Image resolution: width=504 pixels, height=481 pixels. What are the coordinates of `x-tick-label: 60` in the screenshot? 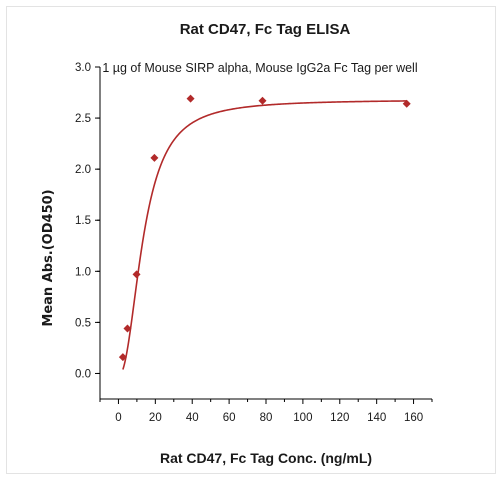 It's located at (229, 418).